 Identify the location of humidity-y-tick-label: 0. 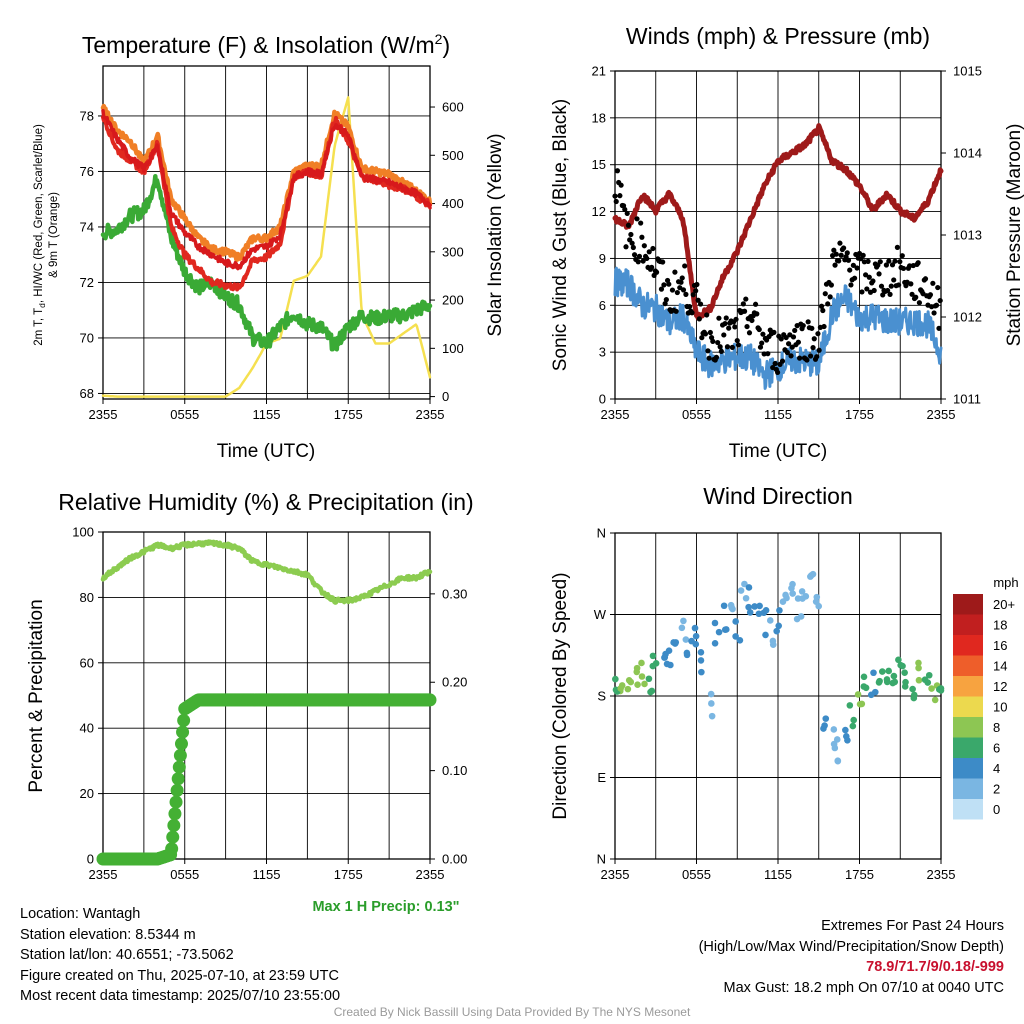
(90, 859).